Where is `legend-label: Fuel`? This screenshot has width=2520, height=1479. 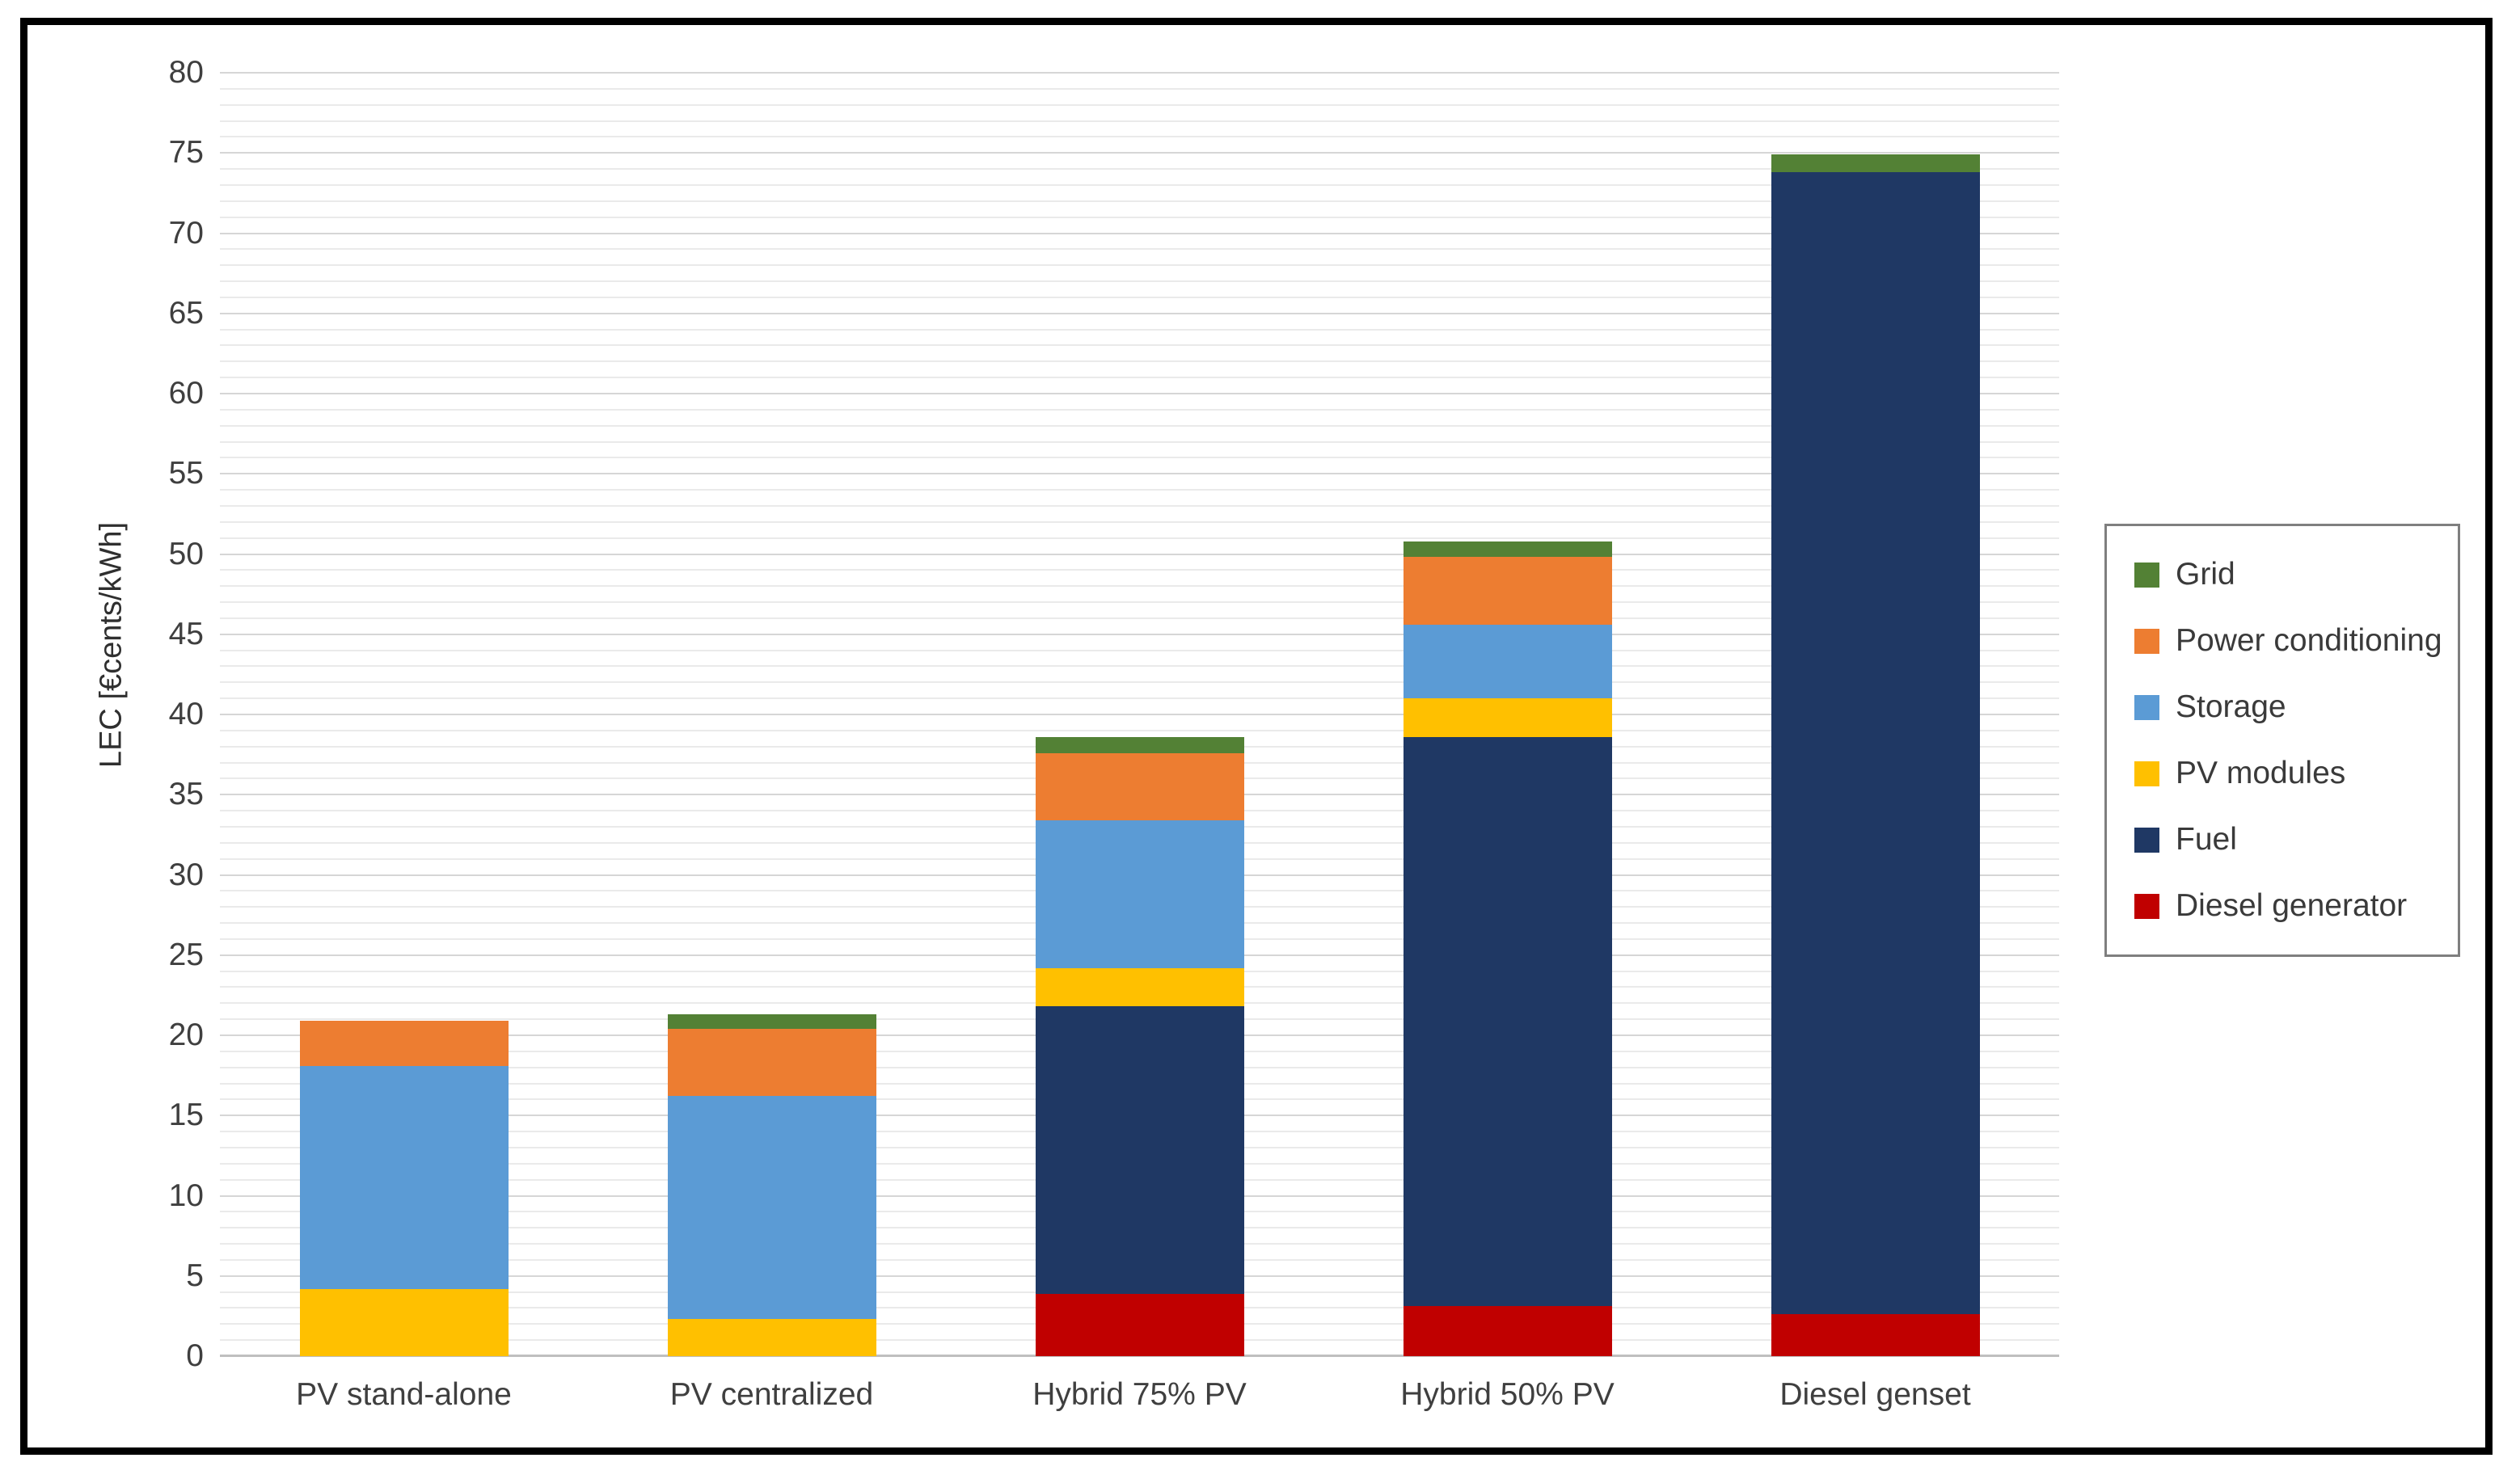
legend-label: Fuel is located at coordinates (2207, 839).